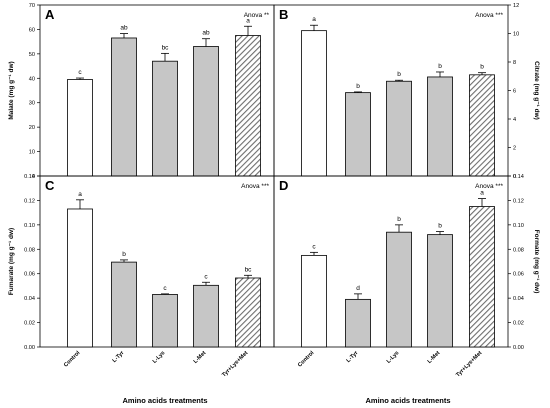  I want to click on y-tick-label: 60, so click(32, 30).